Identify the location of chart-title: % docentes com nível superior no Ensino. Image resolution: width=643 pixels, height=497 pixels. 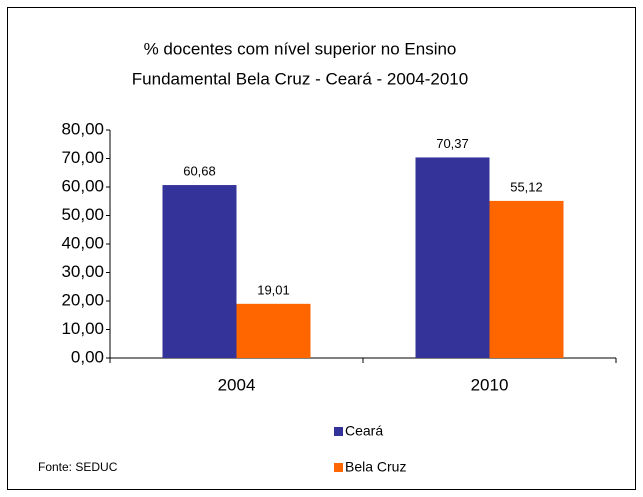
(300, 48).